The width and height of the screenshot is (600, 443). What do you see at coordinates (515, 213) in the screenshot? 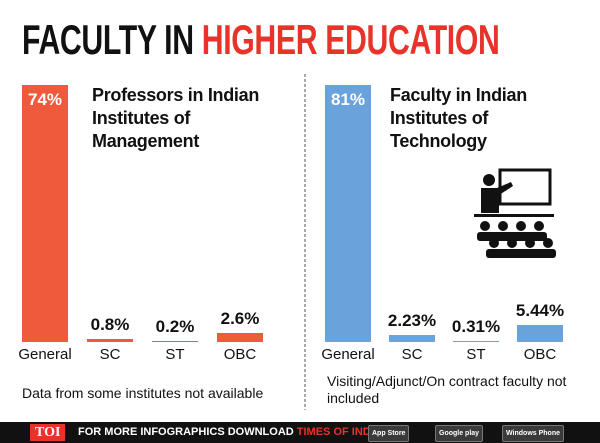
I see `teacher-icon` at bounding box center [515, 213].